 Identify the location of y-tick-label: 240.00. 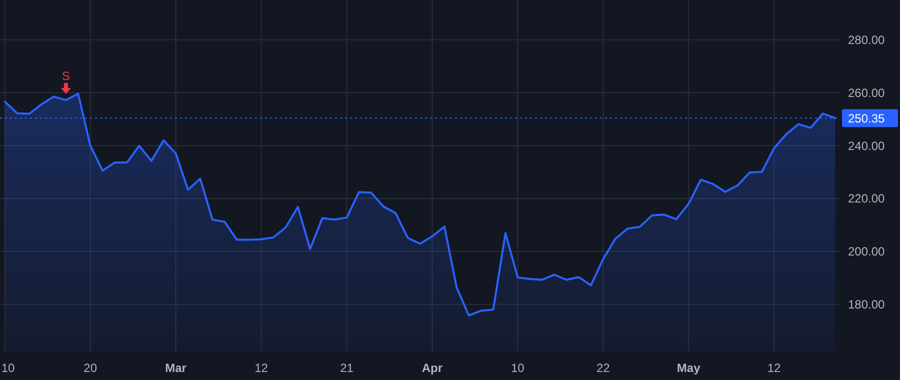
(867, 145).